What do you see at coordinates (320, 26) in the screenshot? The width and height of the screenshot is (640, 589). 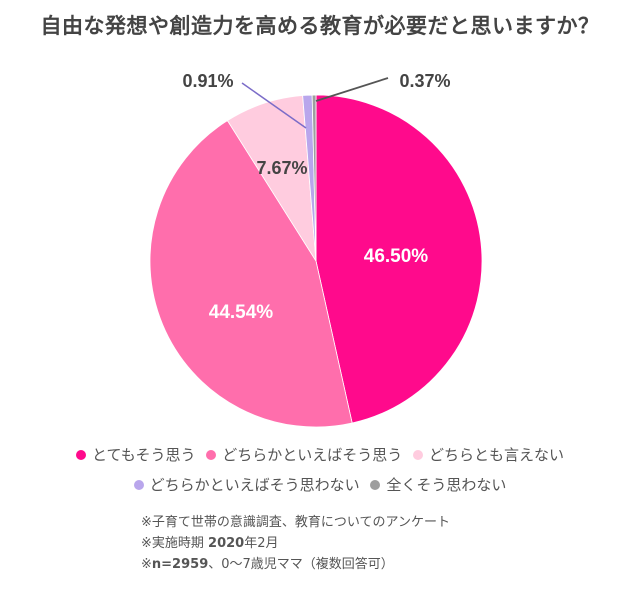 I see `chart-title: 自由な発想や創造力を高める教育が必要だと思いますか？` at bounding box center [320, 26].